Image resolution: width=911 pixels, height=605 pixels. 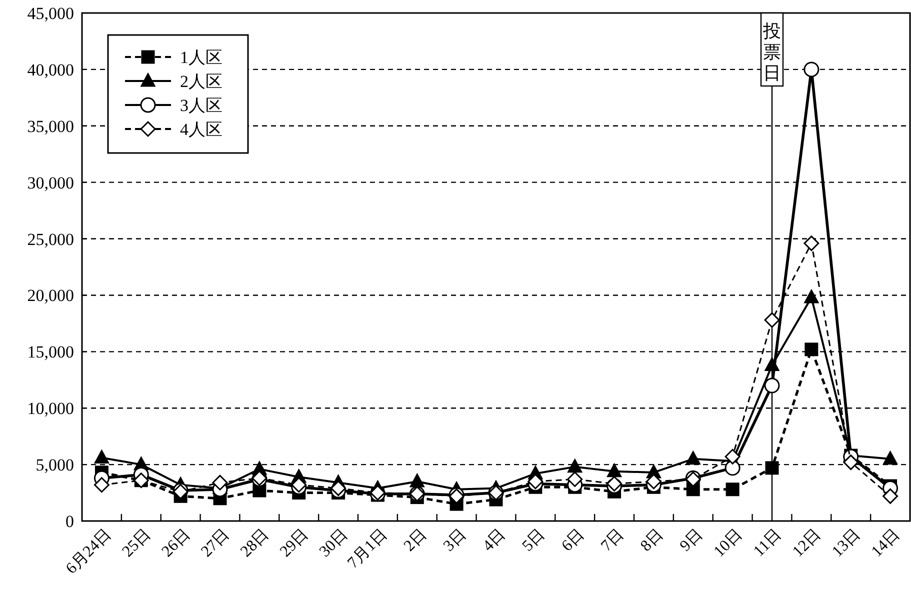 What do you see at coordinates (201, 57) in the screenshot?
I see `legend-label: 1人区` at bounding box center [201, 57].